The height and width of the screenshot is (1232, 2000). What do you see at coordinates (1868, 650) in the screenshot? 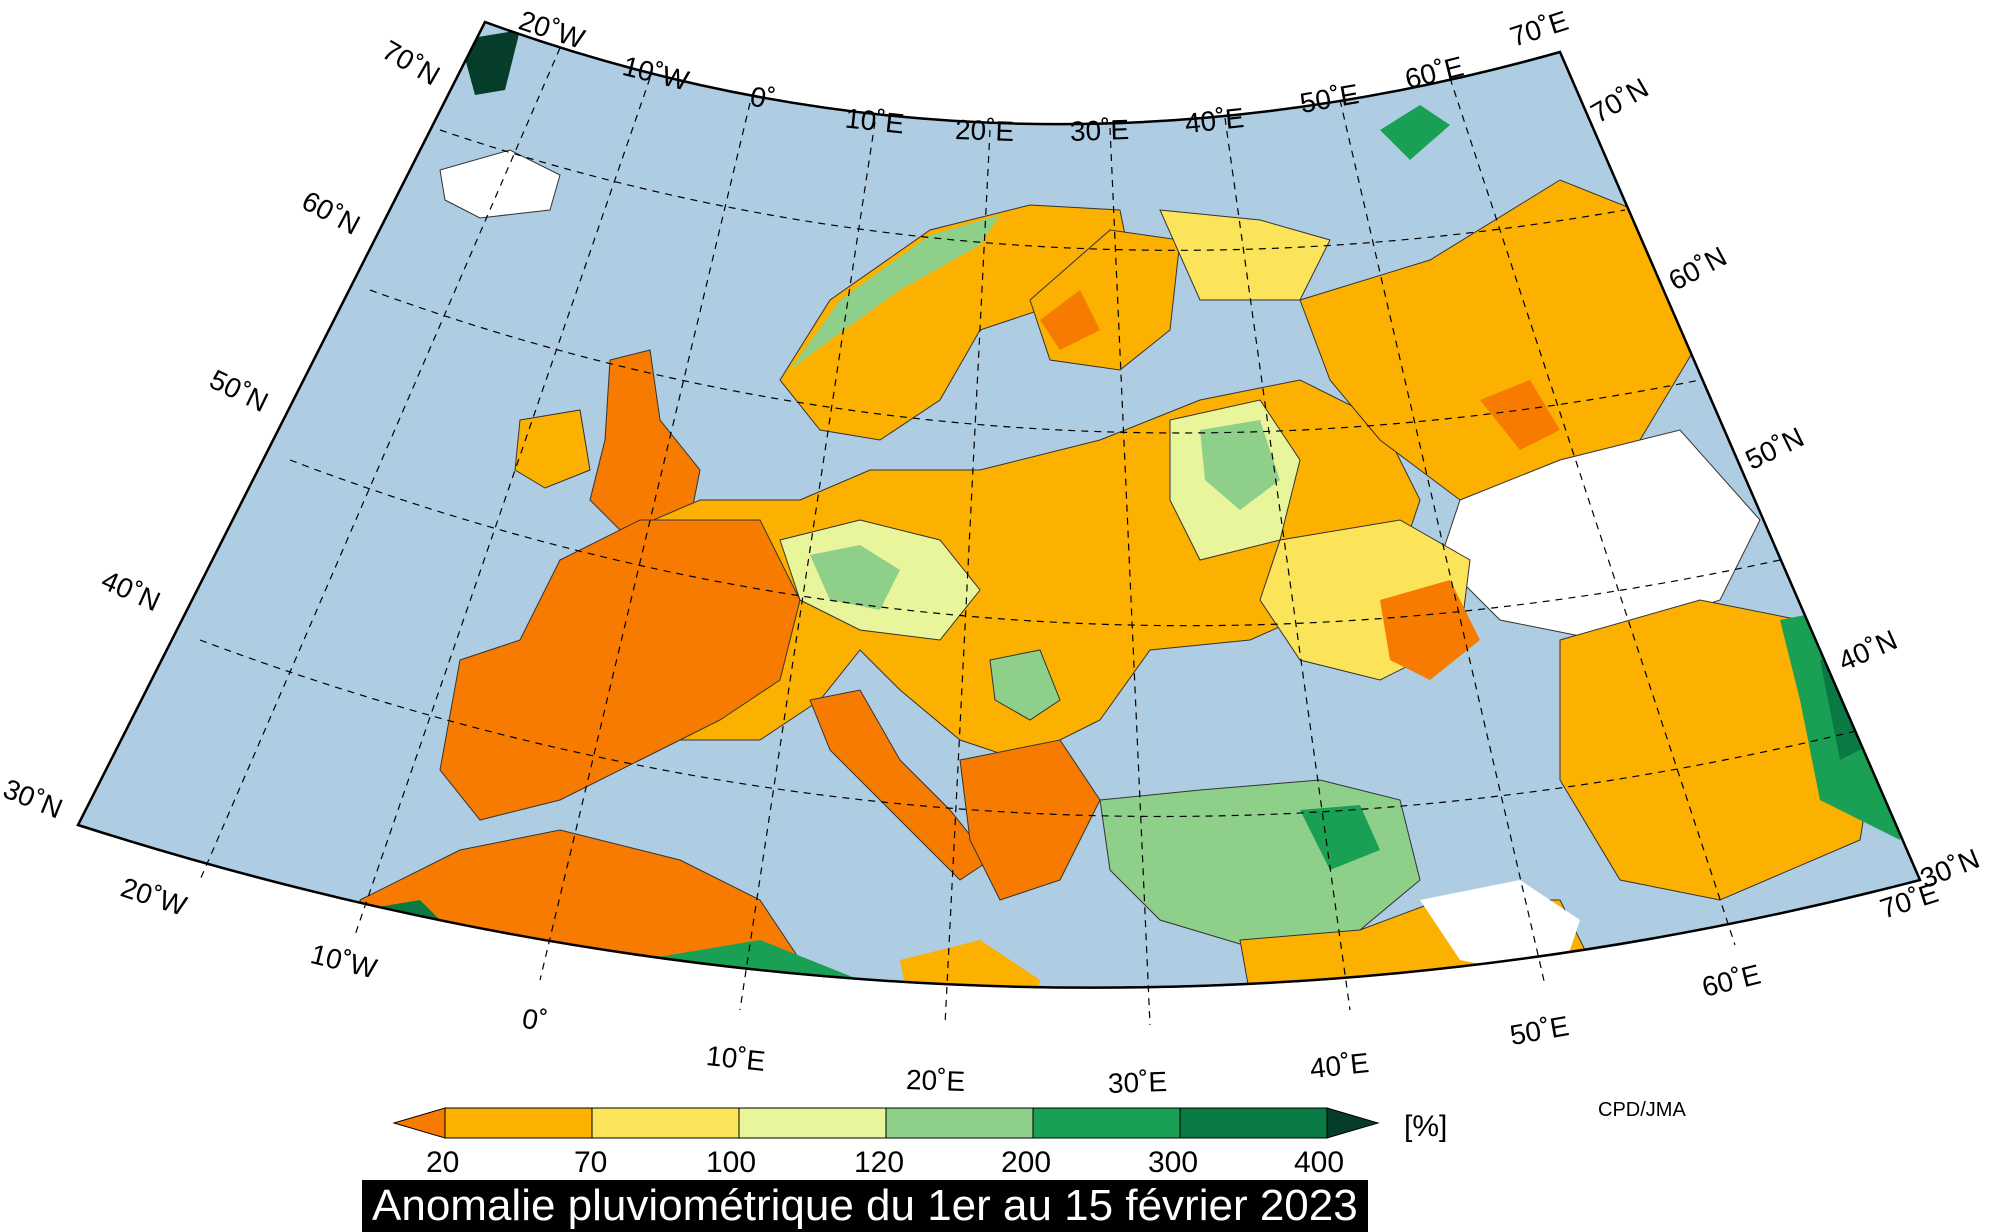
I see `lat-label-right: 40˚N` at bounding box center [1868, 650].